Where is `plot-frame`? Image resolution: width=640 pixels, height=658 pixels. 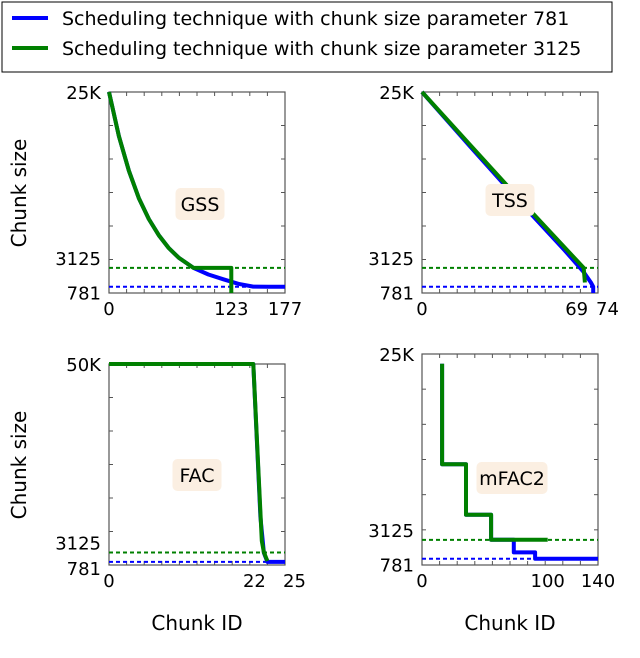 plot-frame is located at coordinates (510, 459).